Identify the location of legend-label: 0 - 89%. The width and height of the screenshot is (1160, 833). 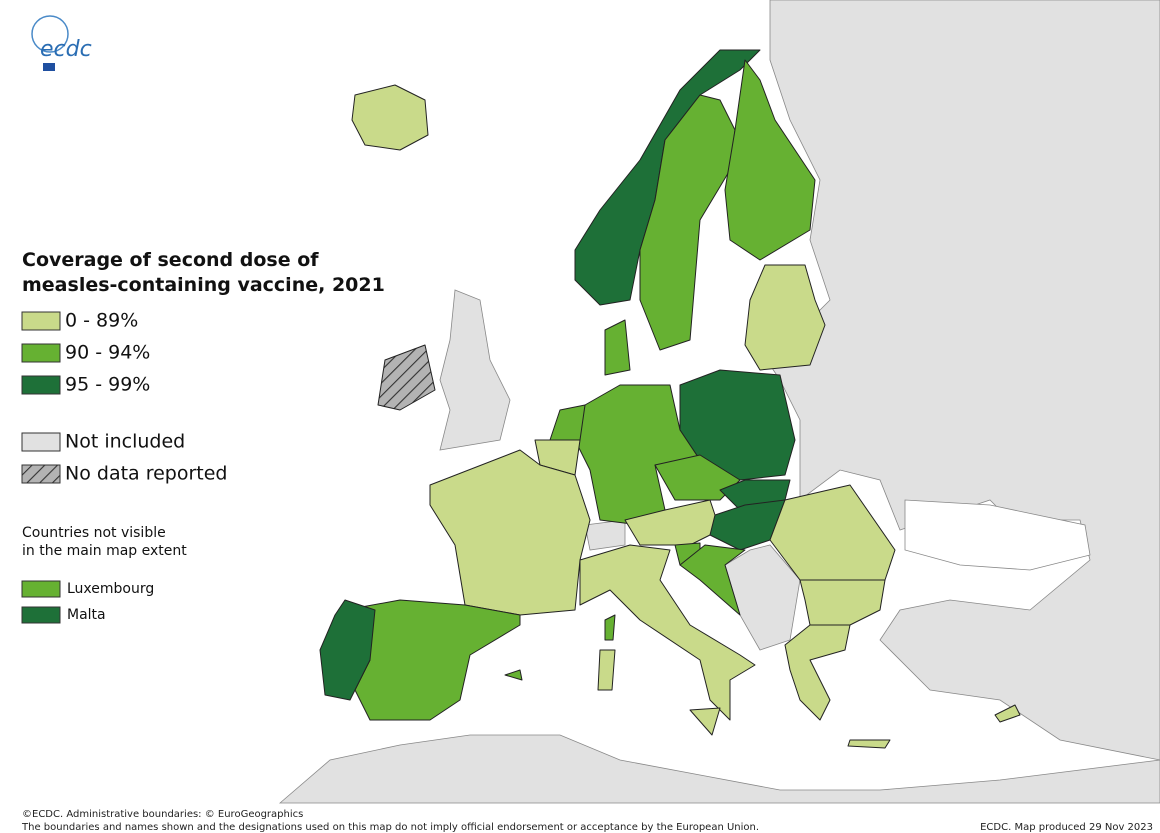
(101, 321).